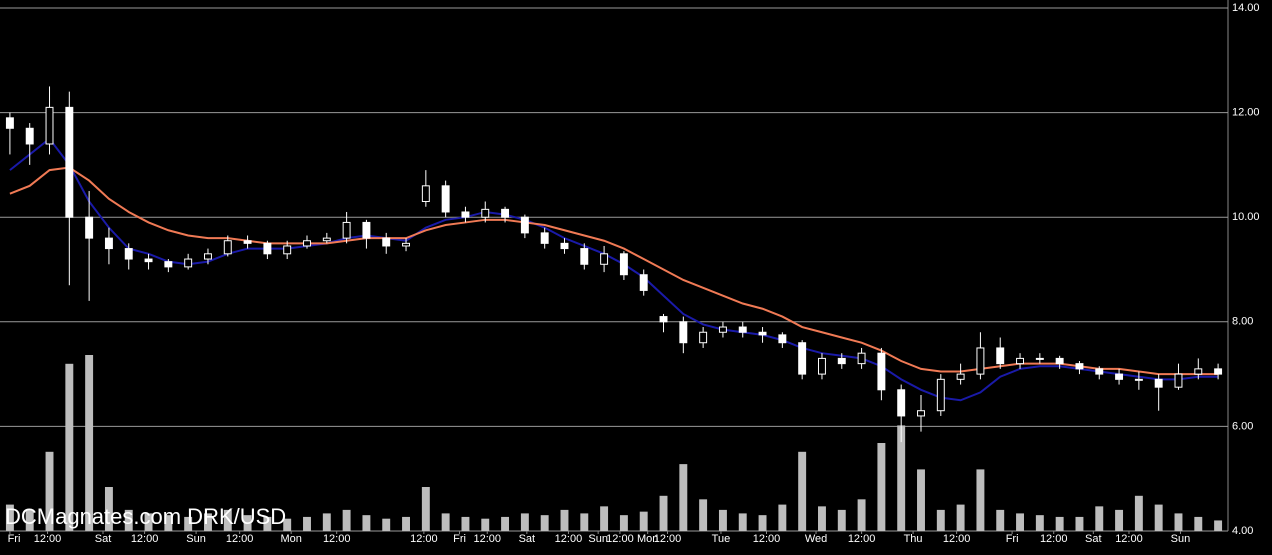 This screenshot has width=1272, height=555. What do you see at coordinates (1246, 113) in the screenshot?
I see `y-tick-label: 12.00` at bounding box center [1246, 113].